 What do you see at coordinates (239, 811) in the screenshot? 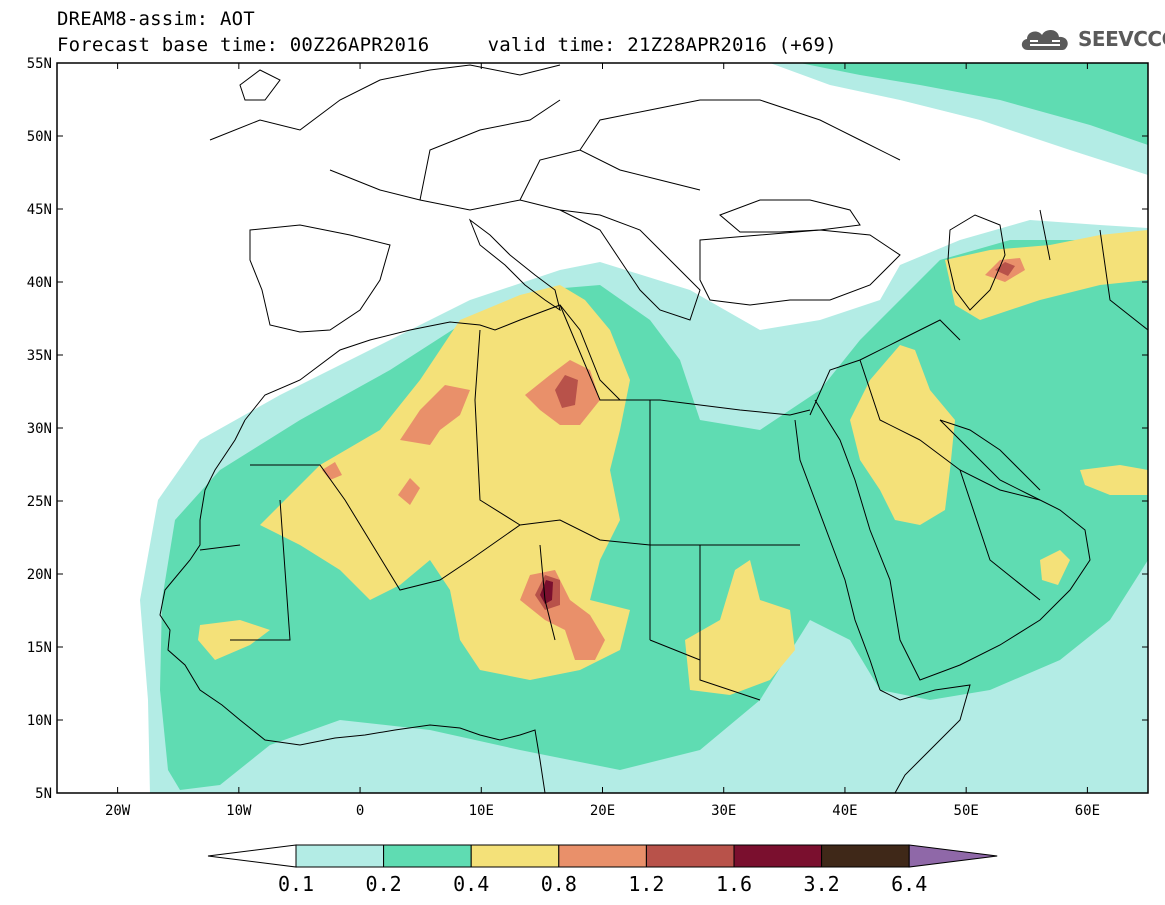
I see `lon-tick-label: 10W` at bounding box center [239, 811].